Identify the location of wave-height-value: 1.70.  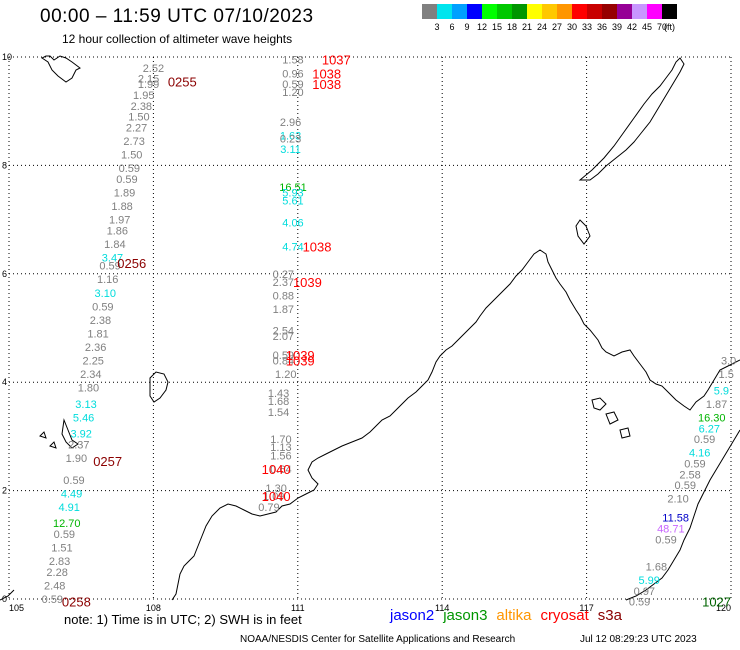
(280, 440).